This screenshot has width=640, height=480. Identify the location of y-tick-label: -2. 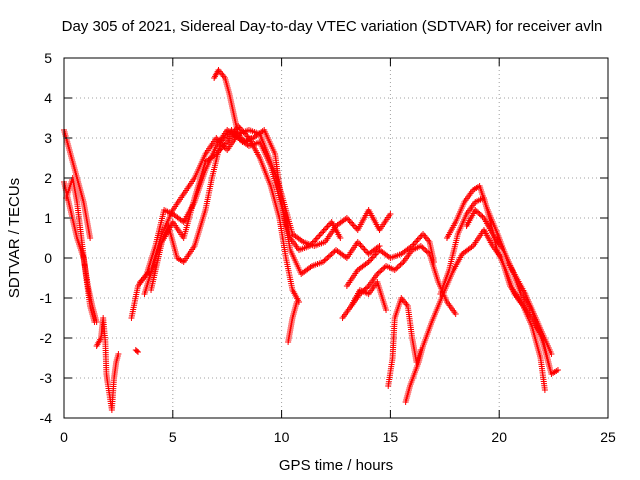
(46, 338).